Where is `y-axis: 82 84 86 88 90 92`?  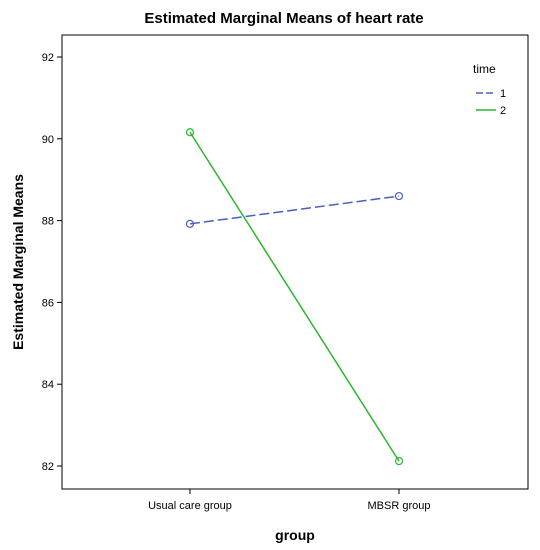 y-axis: 82 84 86 88 90 92 is located at coordinates (52, 262).